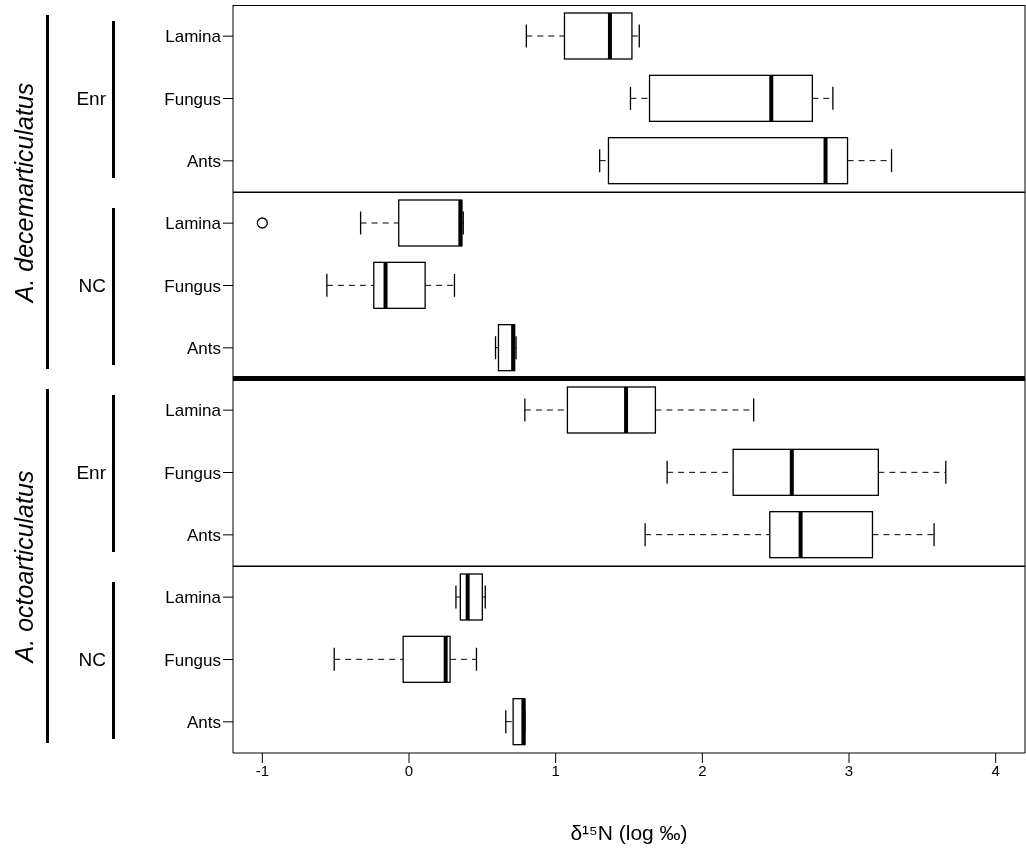 The height and width of the screenshot is (857, 1026). I want to click on x-axis-title: δ¹⁵N (log ‰), so click(629, 832).